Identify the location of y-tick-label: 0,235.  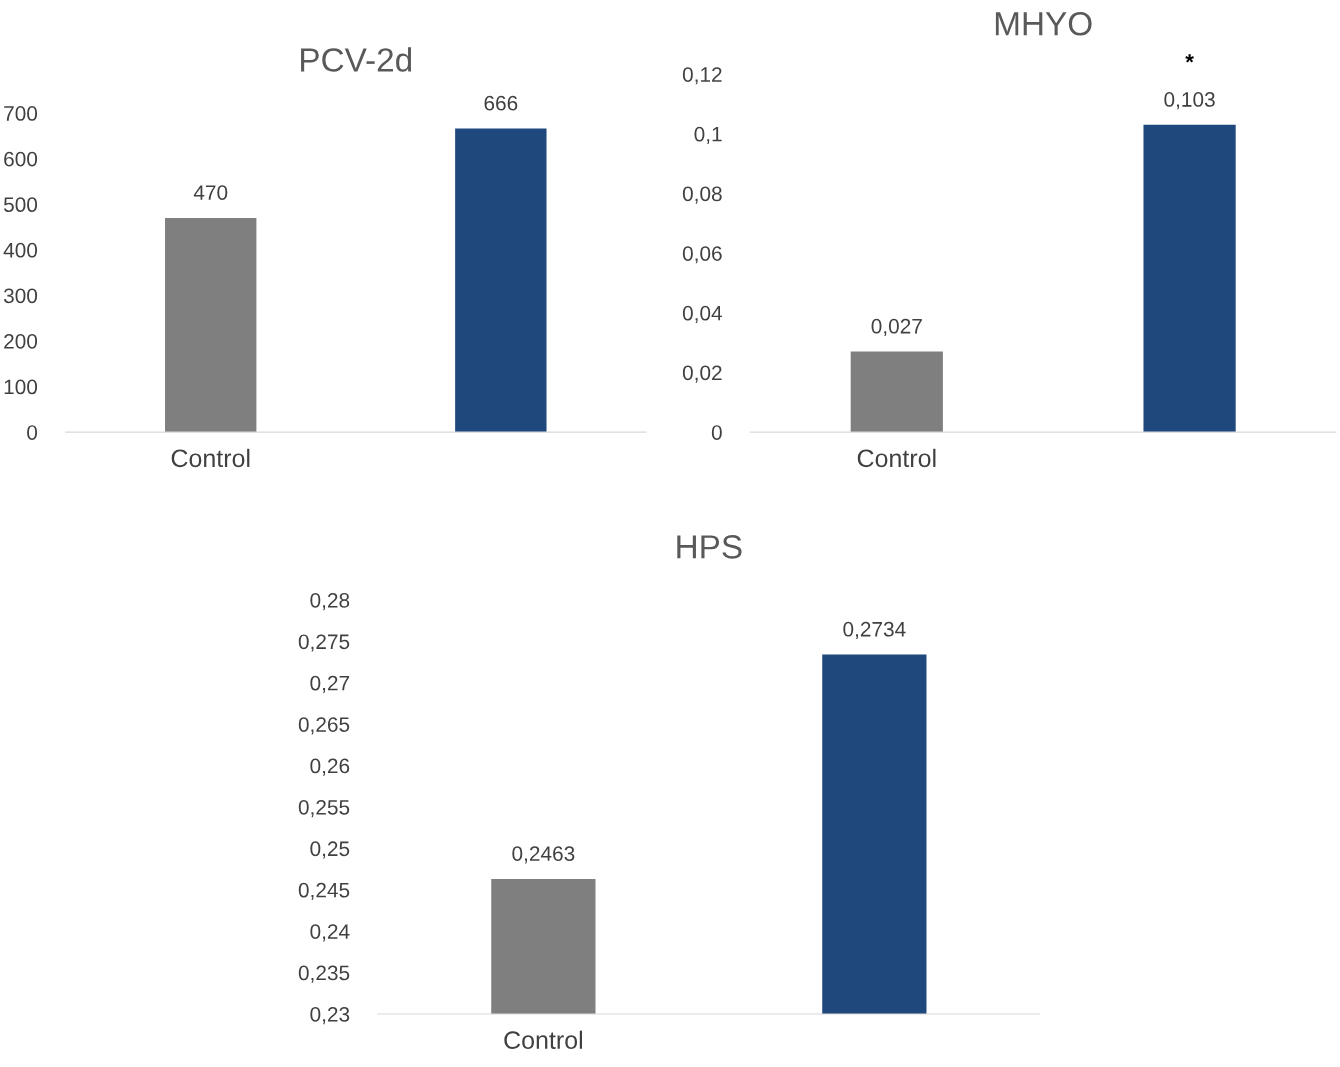
(324, 974).